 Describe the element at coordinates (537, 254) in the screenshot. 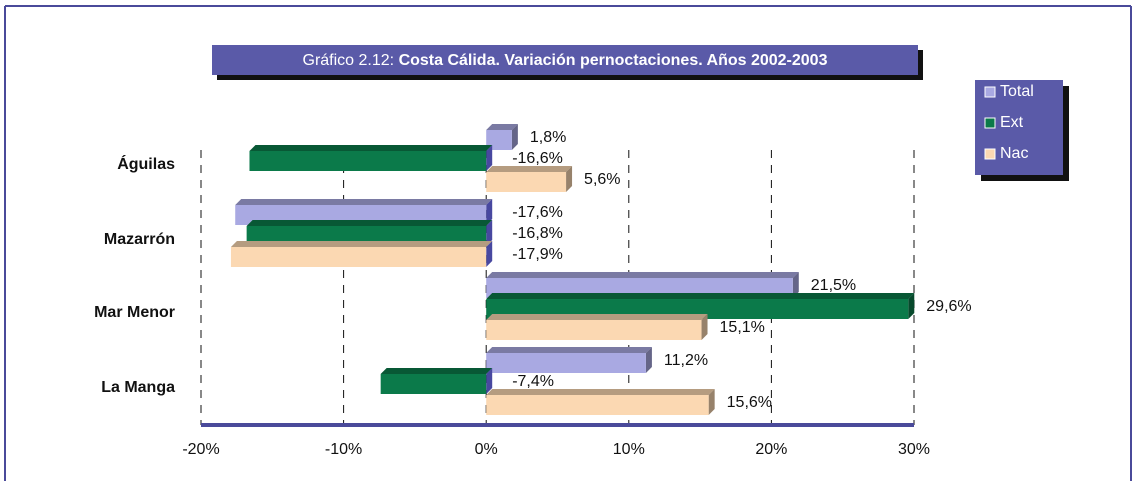

I see `data-label: -17,9%` at that location.